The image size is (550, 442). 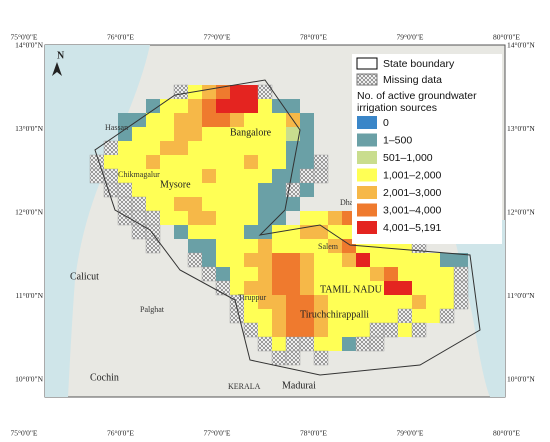 I want to click on legend-label: State boundary, so click(x=419, y=64).